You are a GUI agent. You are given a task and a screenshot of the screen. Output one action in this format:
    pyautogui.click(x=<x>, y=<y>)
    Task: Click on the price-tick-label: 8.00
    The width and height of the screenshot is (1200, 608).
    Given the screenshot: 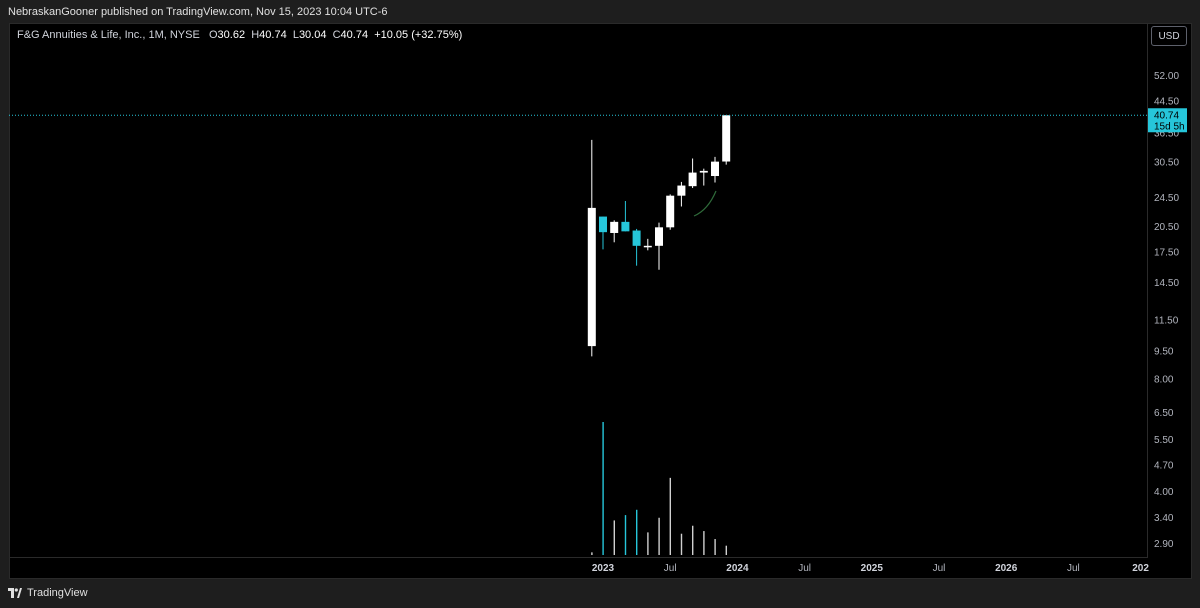 What is the action you would take?
    pyautogui.click(x=1164, y=379)
    